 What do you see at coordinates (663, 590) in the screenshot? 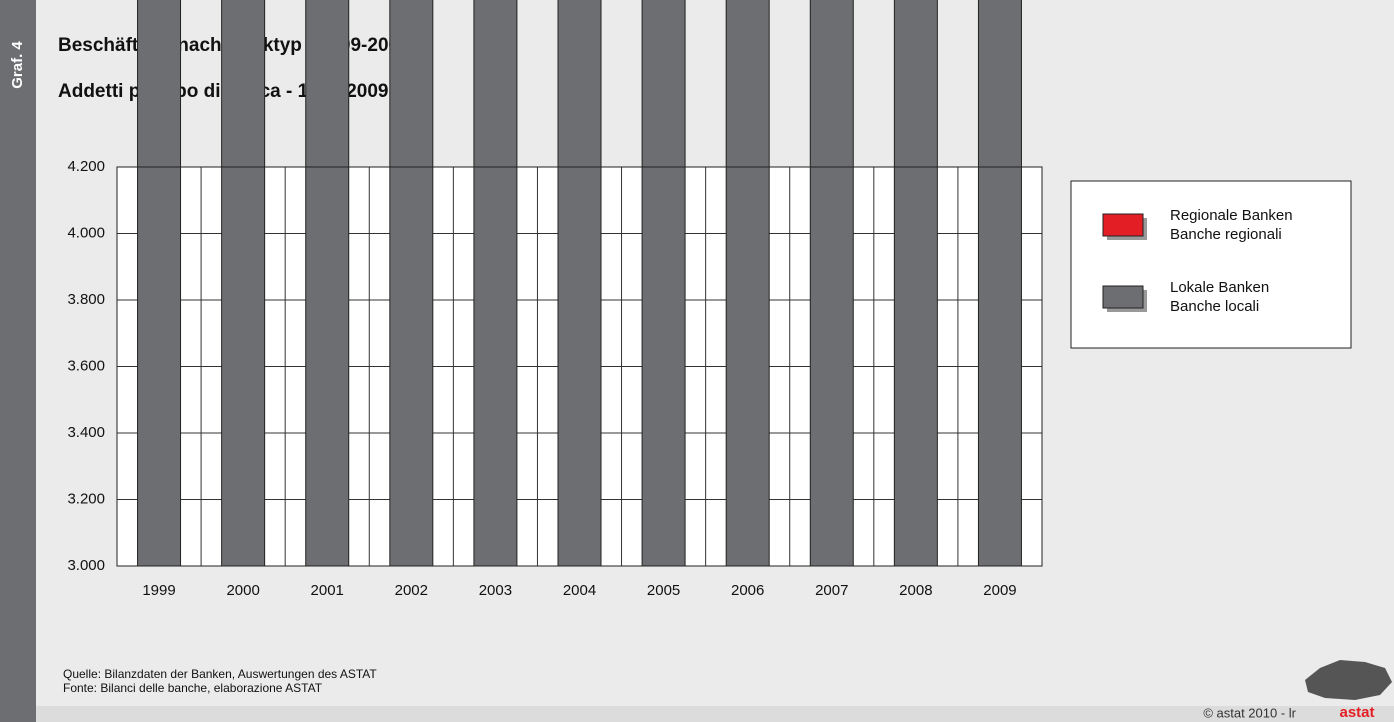
I see `x-tick-label: 2005` at bounding box center [663, 590].